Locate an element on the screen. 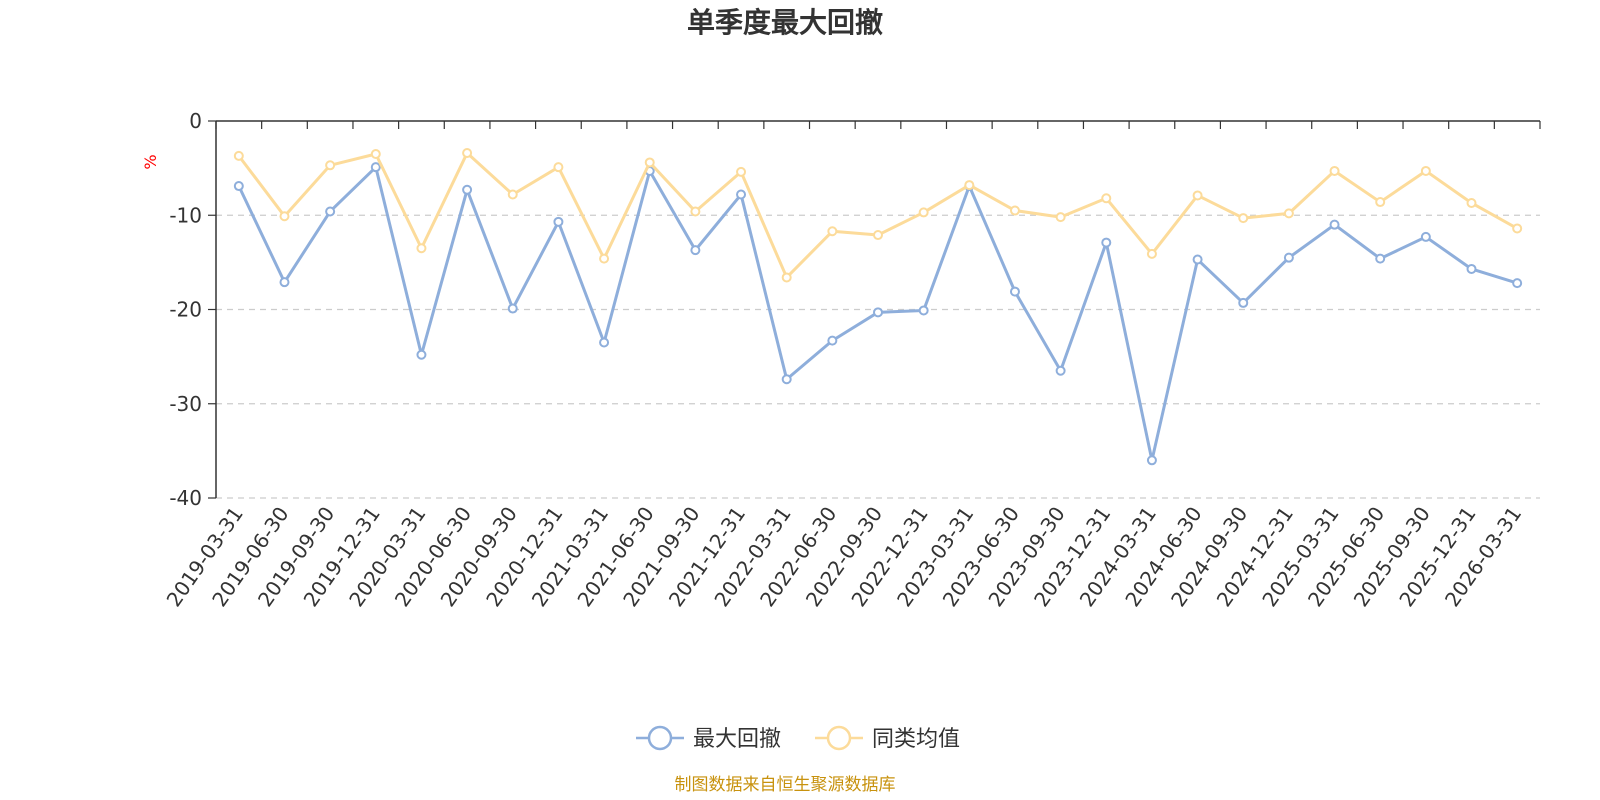 The width and height of the screenshot is (1600, 800). y-tick-label: 0 is located at coordinates (195, 121).